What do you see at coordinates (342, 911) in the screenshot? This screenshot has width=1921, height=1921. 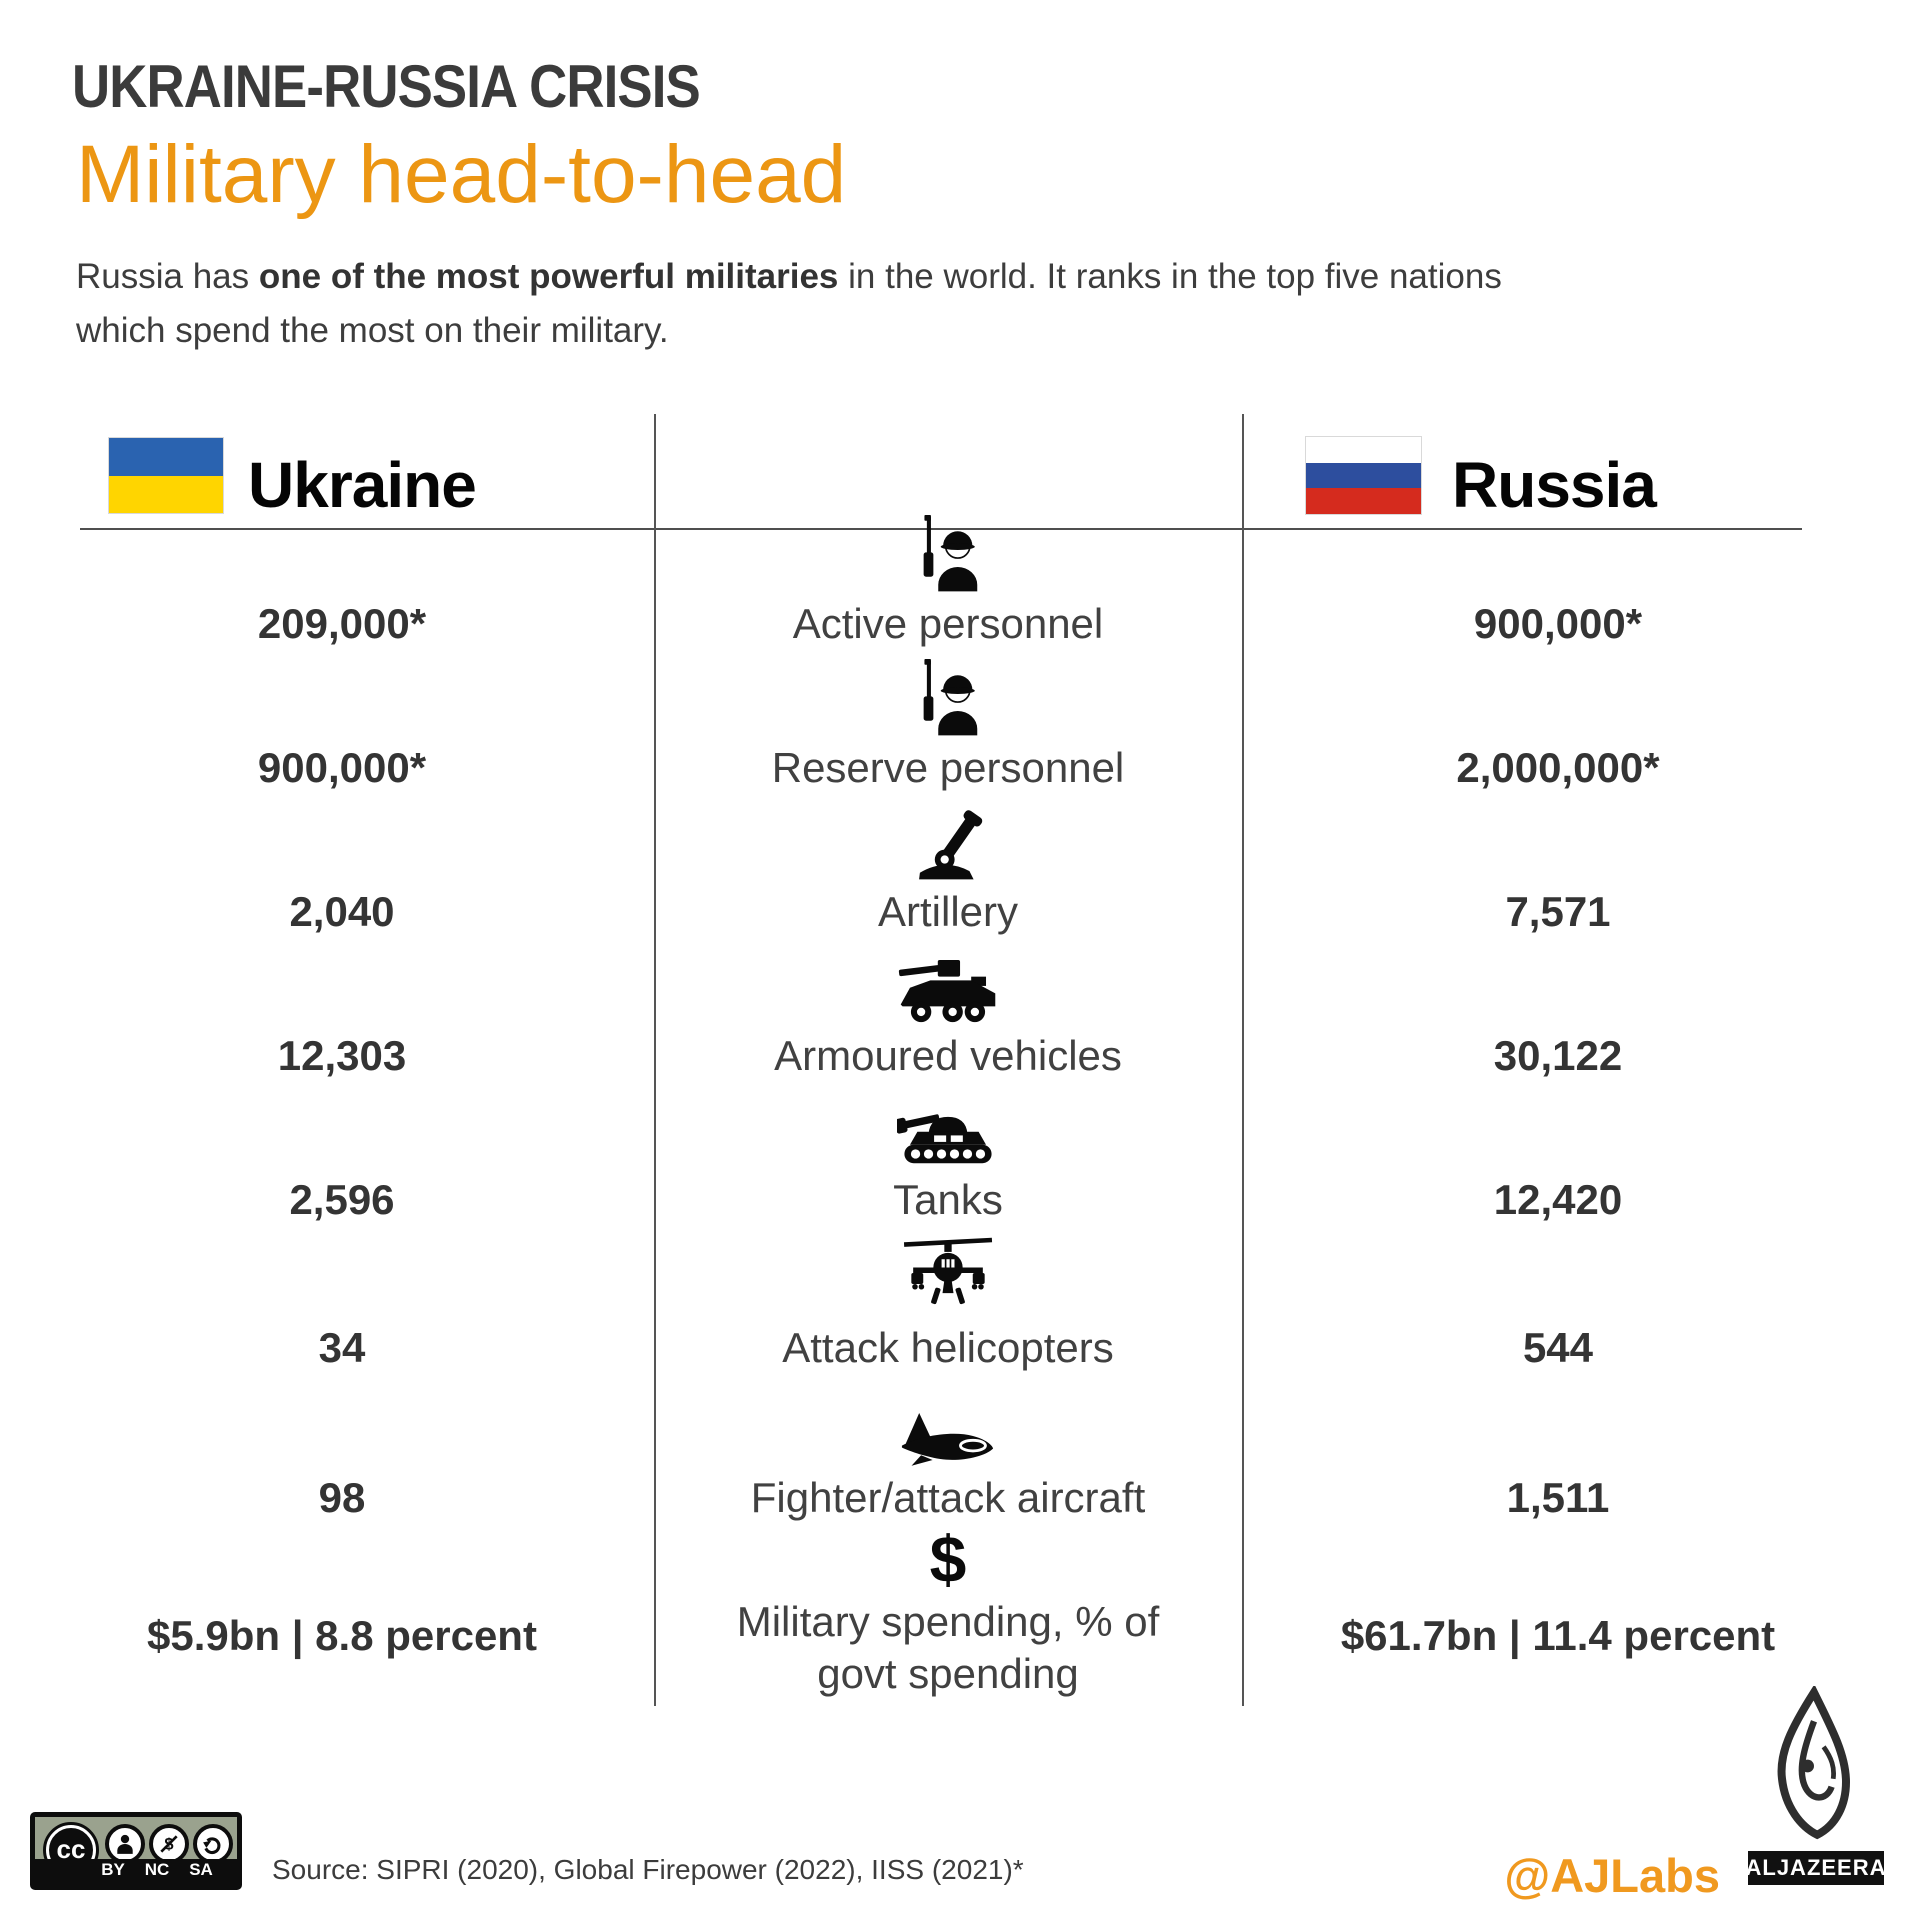 I see `ukraine-value: 2,040` at bounding box center [342, 911].